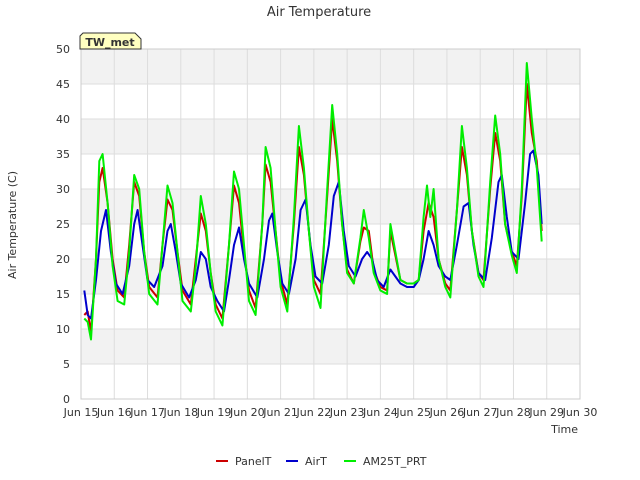 The height and width of the screenshot is (480, 640). Describe the element at coordinates (319, 12) in the screenshot. I see `chart-title: Air Temperature` at that location.